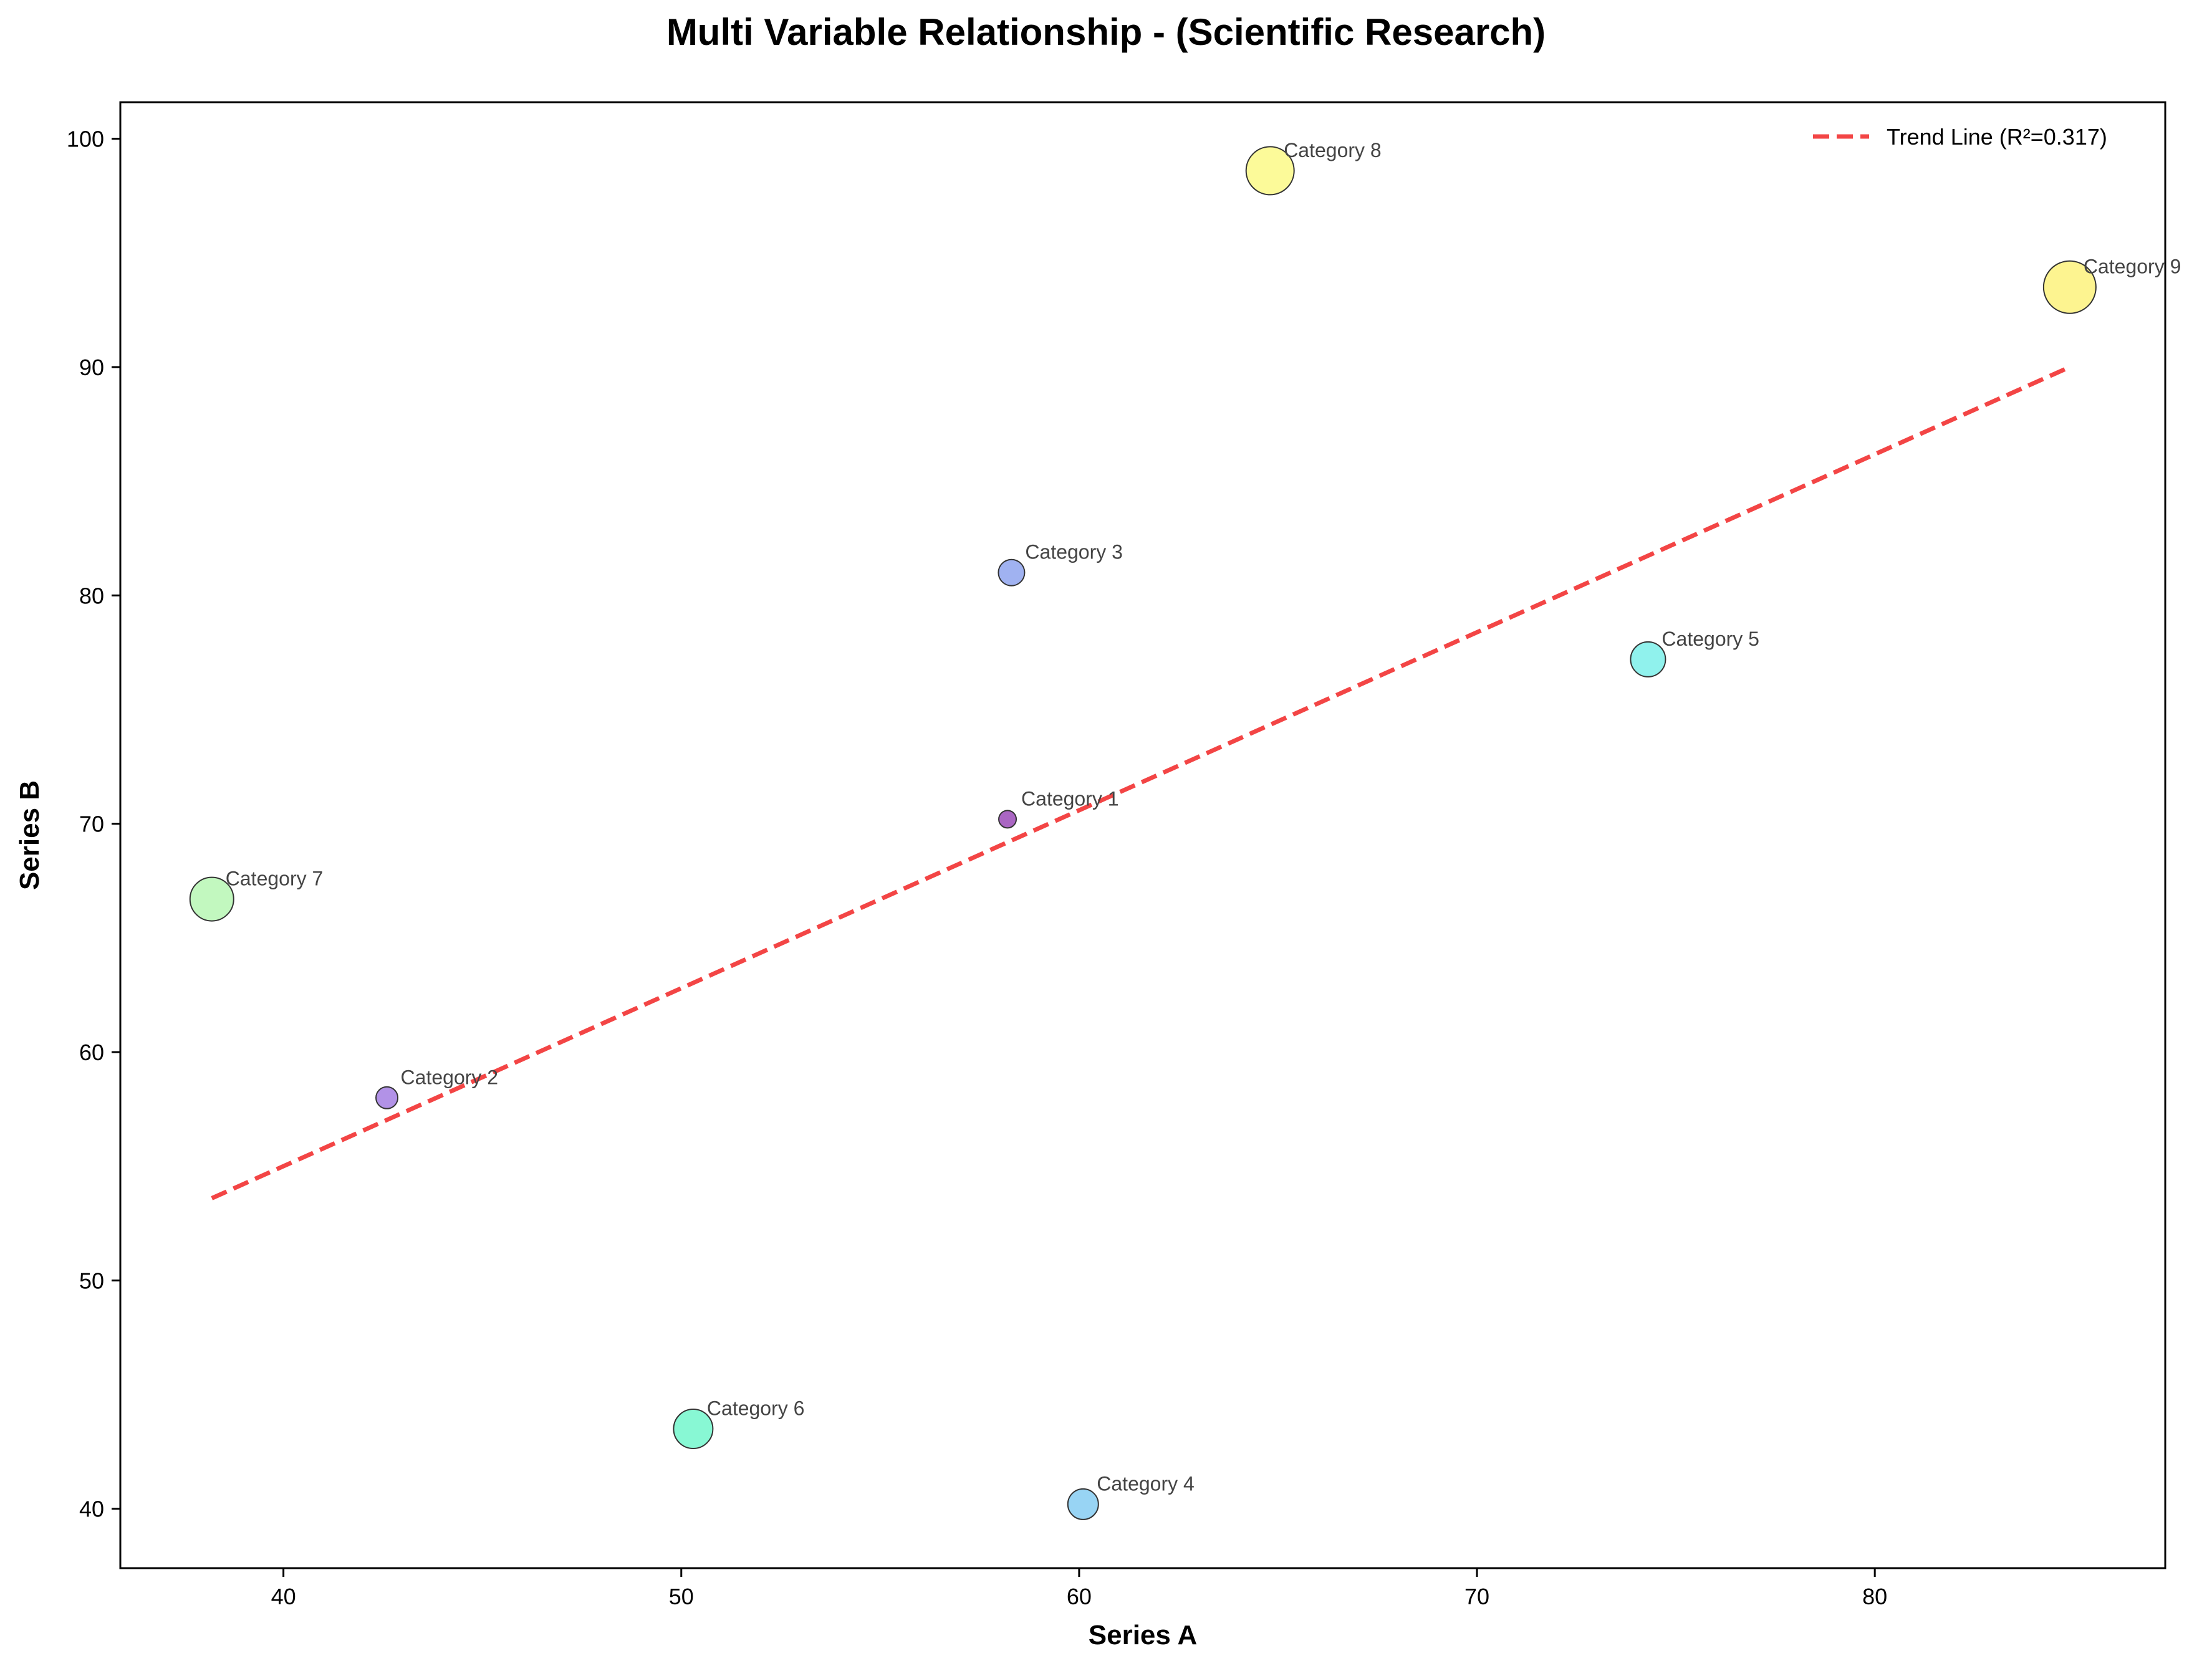 Image resolution: width=2212 pixels, height=1666 pixels. I want to click on data-point-label: Category 6, so click(756, 1408).